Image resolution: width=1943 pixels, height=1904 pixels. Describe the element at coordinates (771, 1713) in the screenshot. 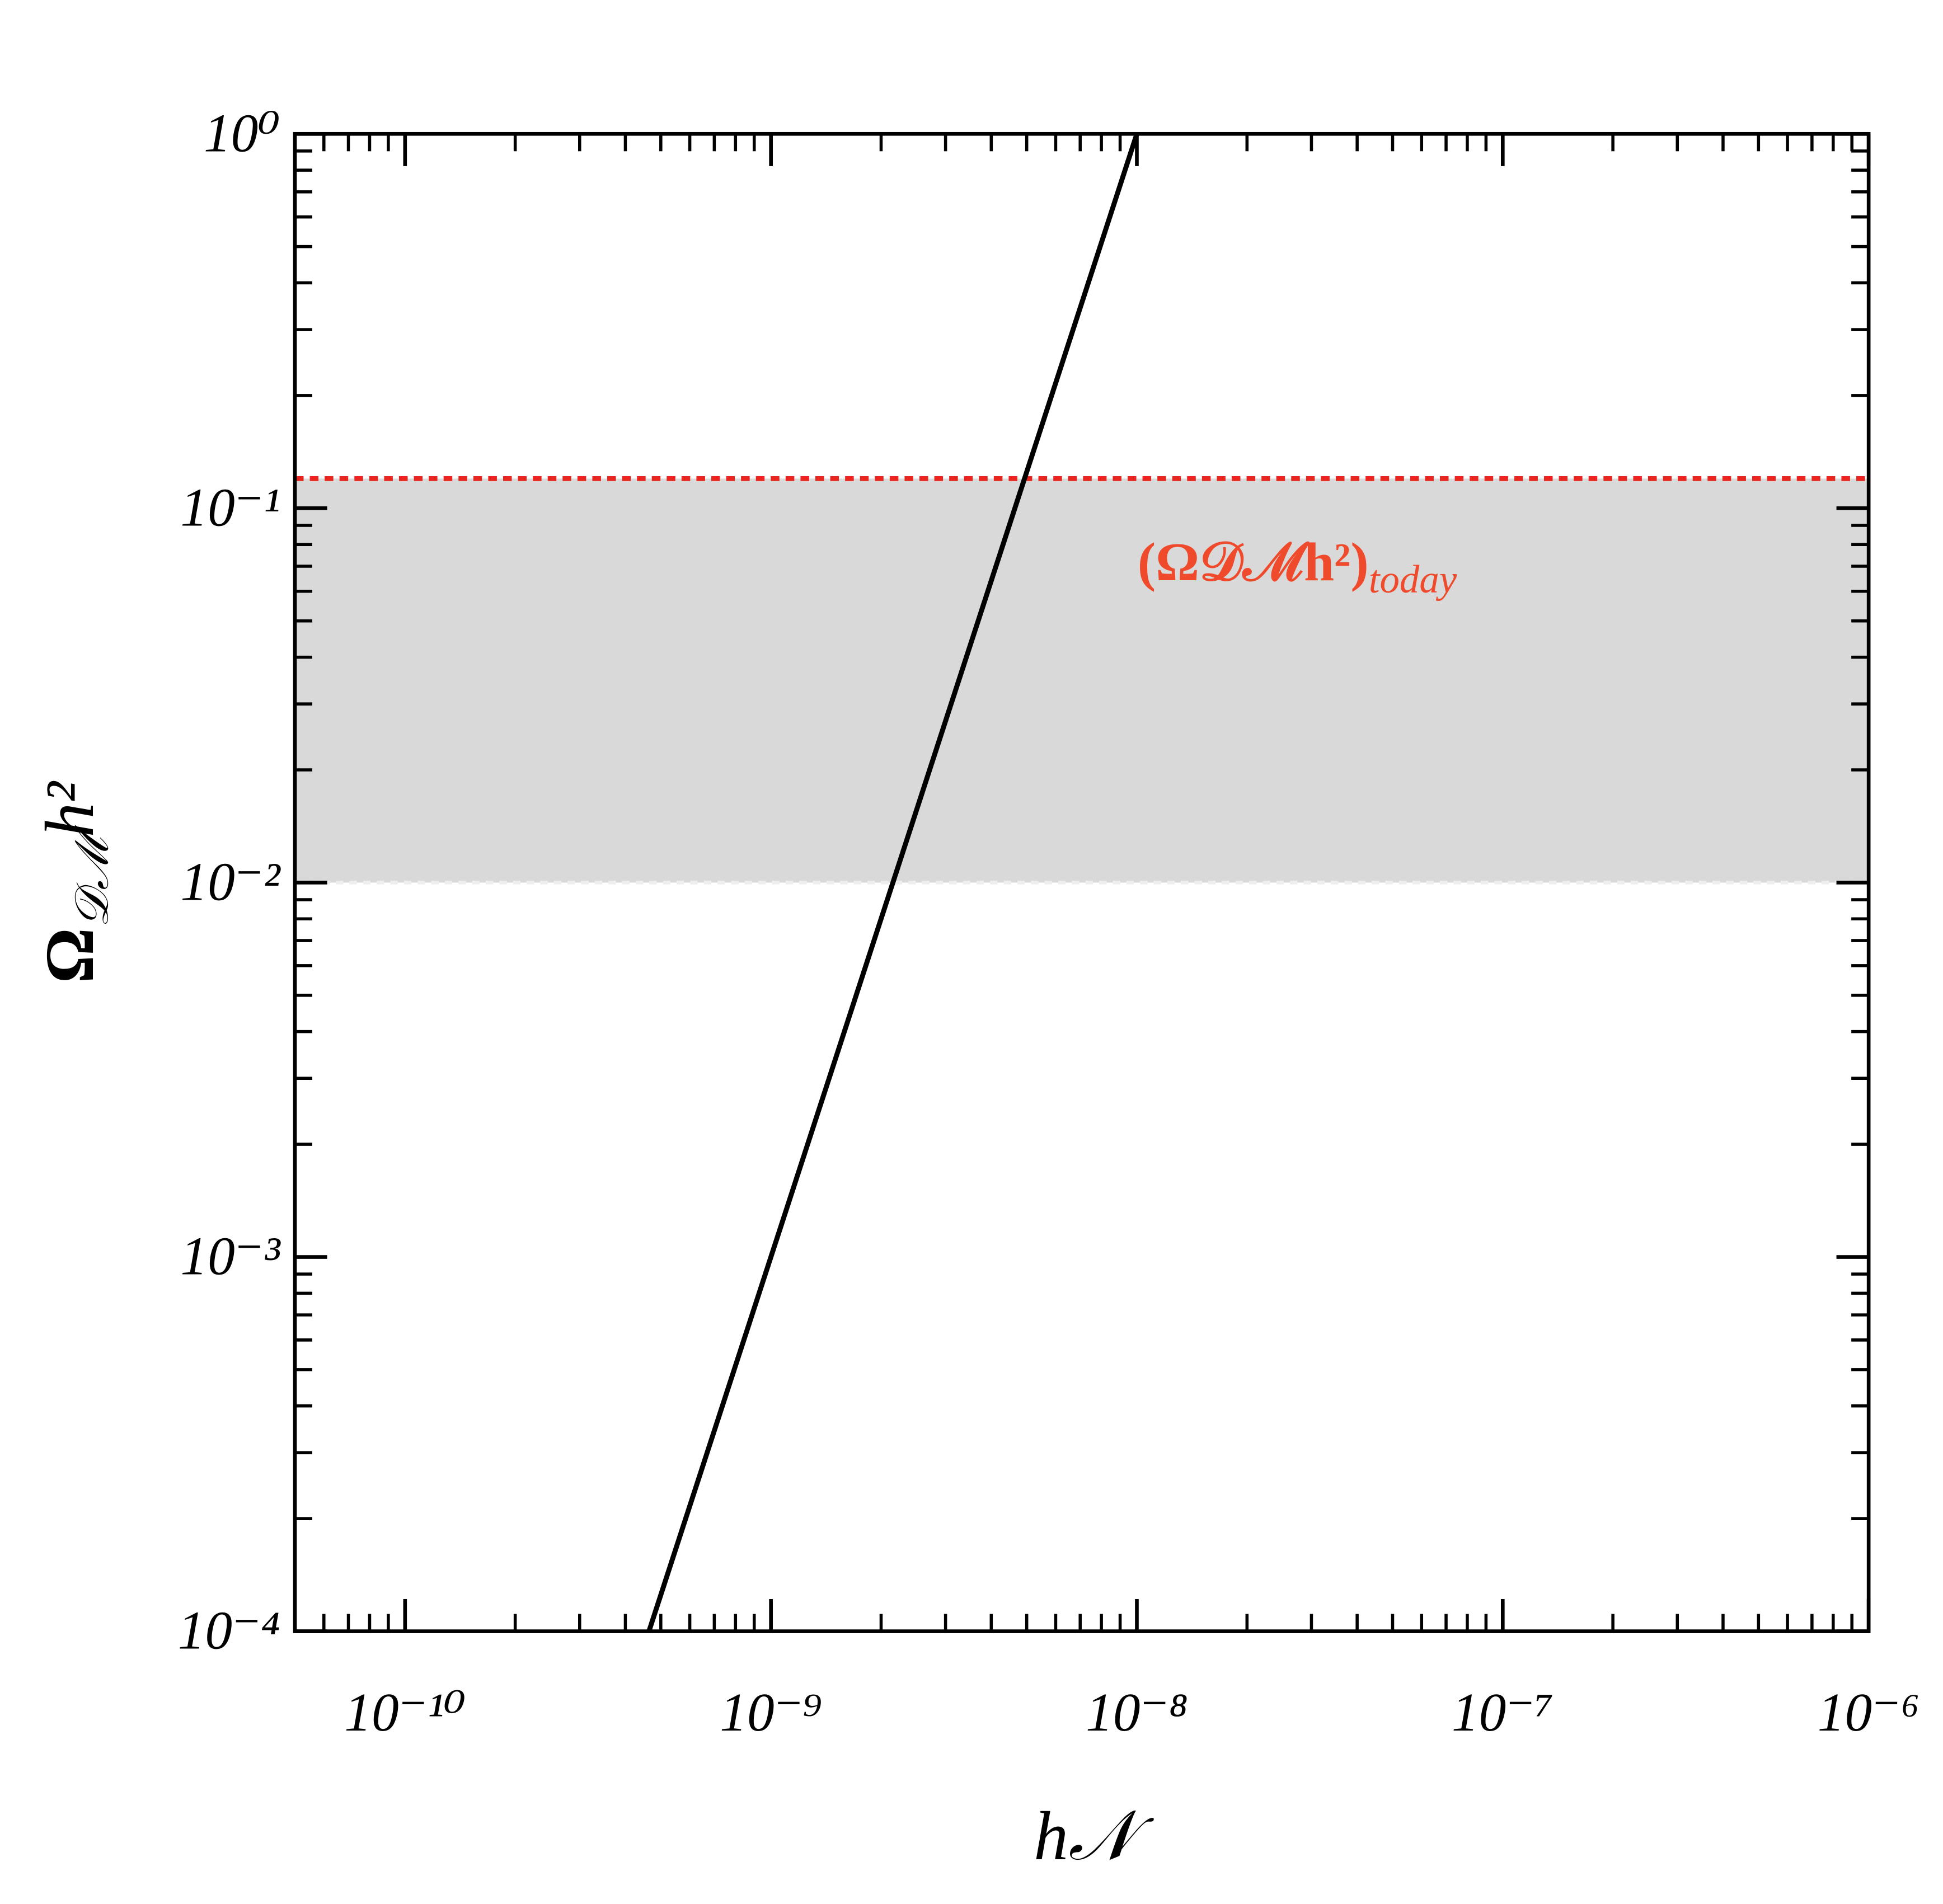

I see `x-tick-label: 10⁻⁹` at that location.